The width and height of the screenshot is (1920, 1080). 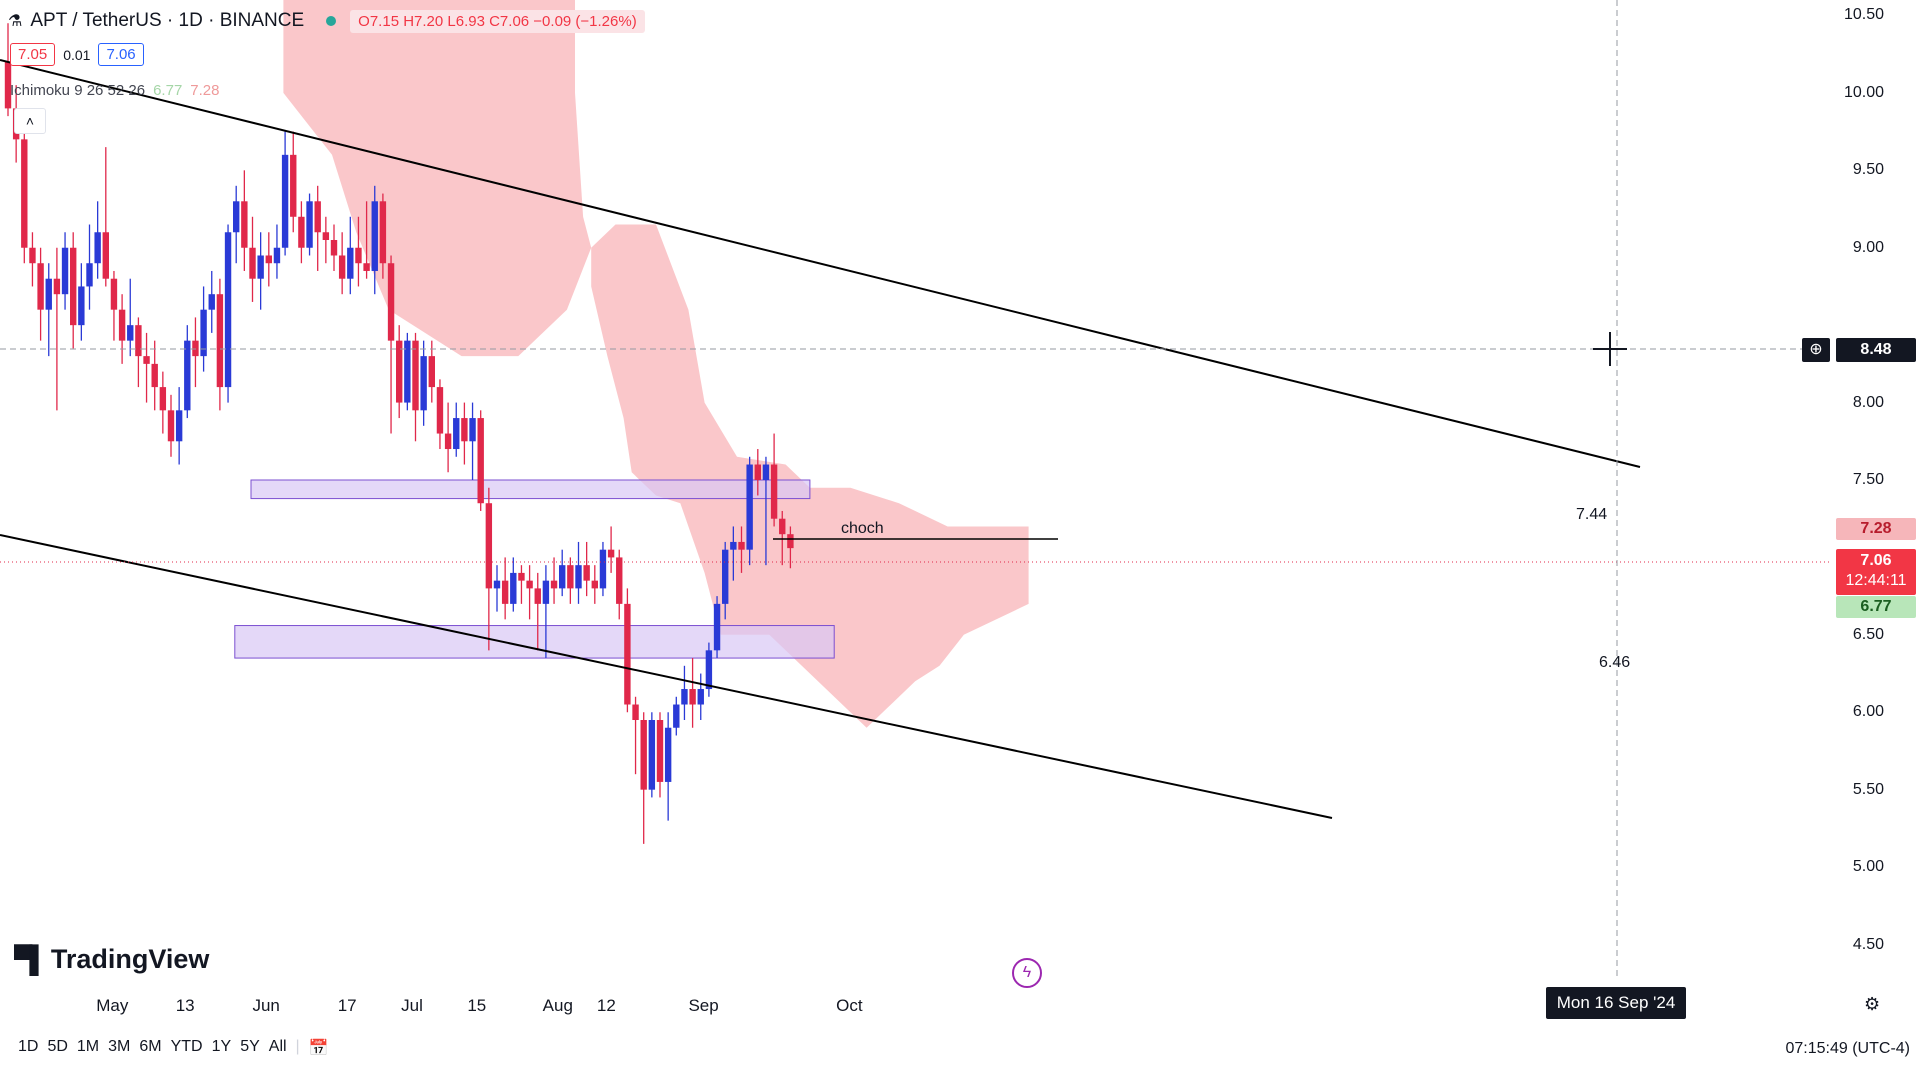 I want to click on spread-value: 0.01, so click(x=77, y=54).